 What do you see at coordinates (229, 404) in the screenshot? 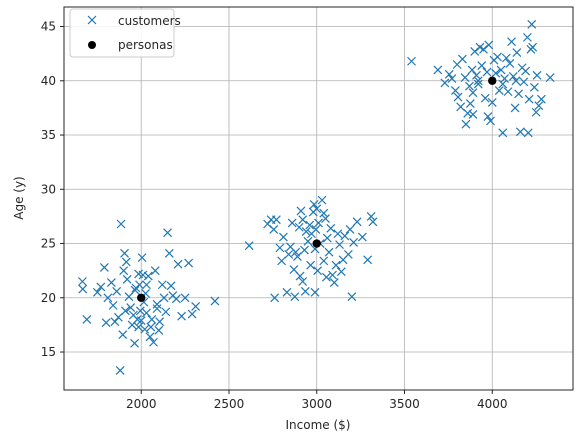
I see `x-tick-label: 2500` at bounding box center [229, 404].